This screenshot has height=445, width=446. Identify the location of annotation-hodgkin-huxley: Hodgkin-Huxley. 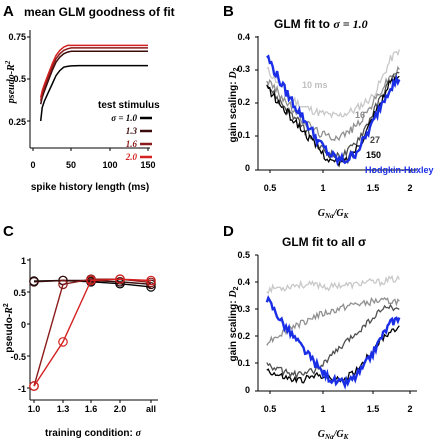
(399, 170).